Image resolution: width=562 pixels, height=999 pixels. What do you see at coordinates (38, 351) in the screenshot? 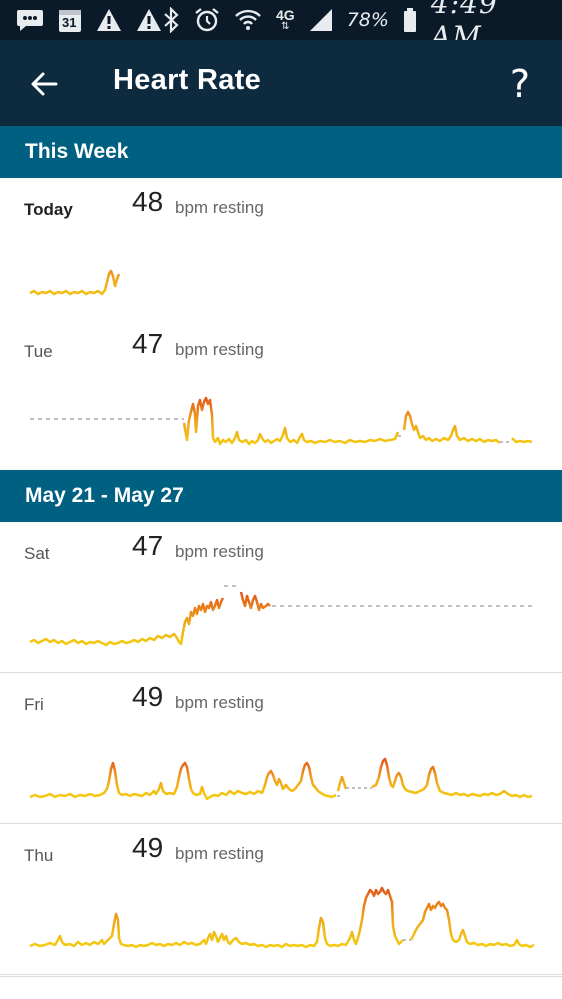
I see `day-label: Tue` at bounding box center [38, 351].